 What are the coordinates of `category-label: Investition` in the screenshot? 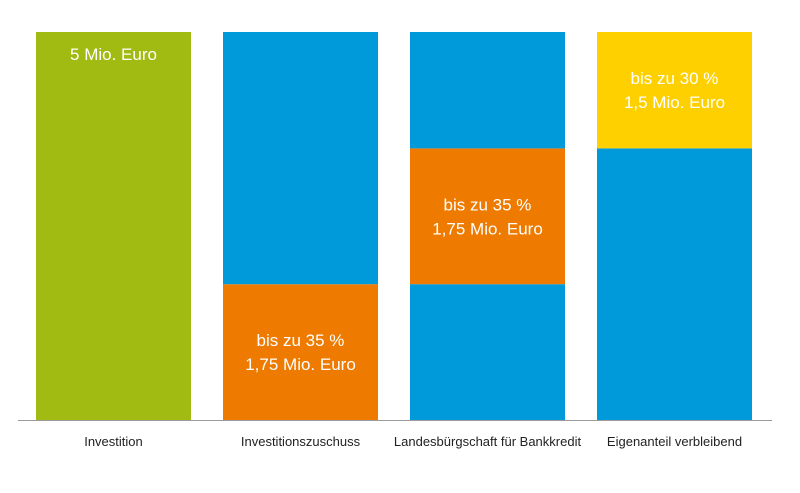 It's located at (113, 441).